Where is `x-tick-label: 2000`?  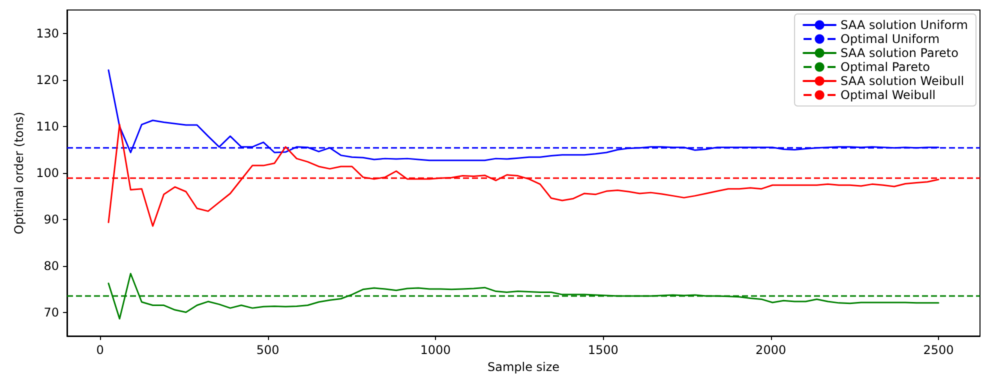 x-tick-label: 2000 is located at coordinates (771, 350).